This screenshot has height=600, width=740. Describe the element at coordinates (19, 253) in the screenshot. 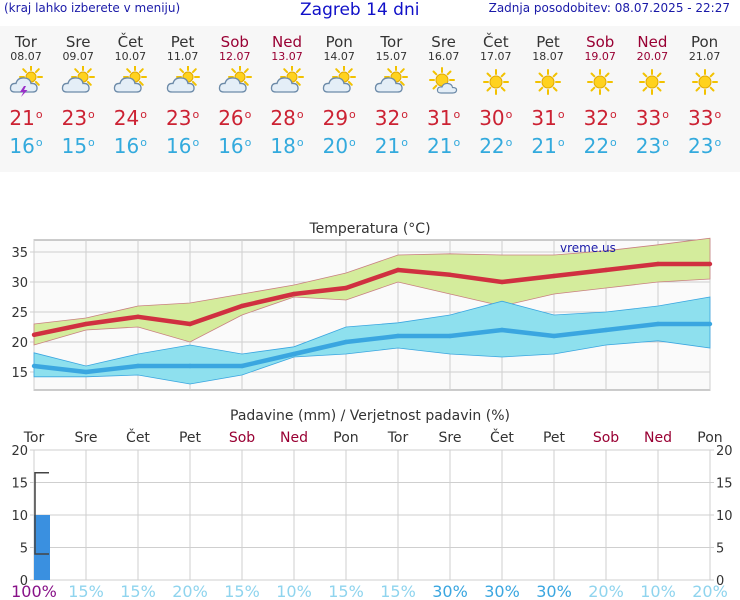

I see `y-tick-label: 35` at that location.